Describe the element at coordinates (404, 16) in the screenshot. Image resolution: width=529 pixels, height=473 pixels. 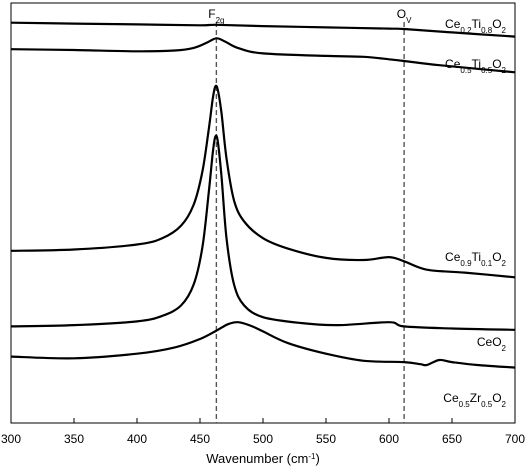
I see `reference-label-1: OV` at that location.